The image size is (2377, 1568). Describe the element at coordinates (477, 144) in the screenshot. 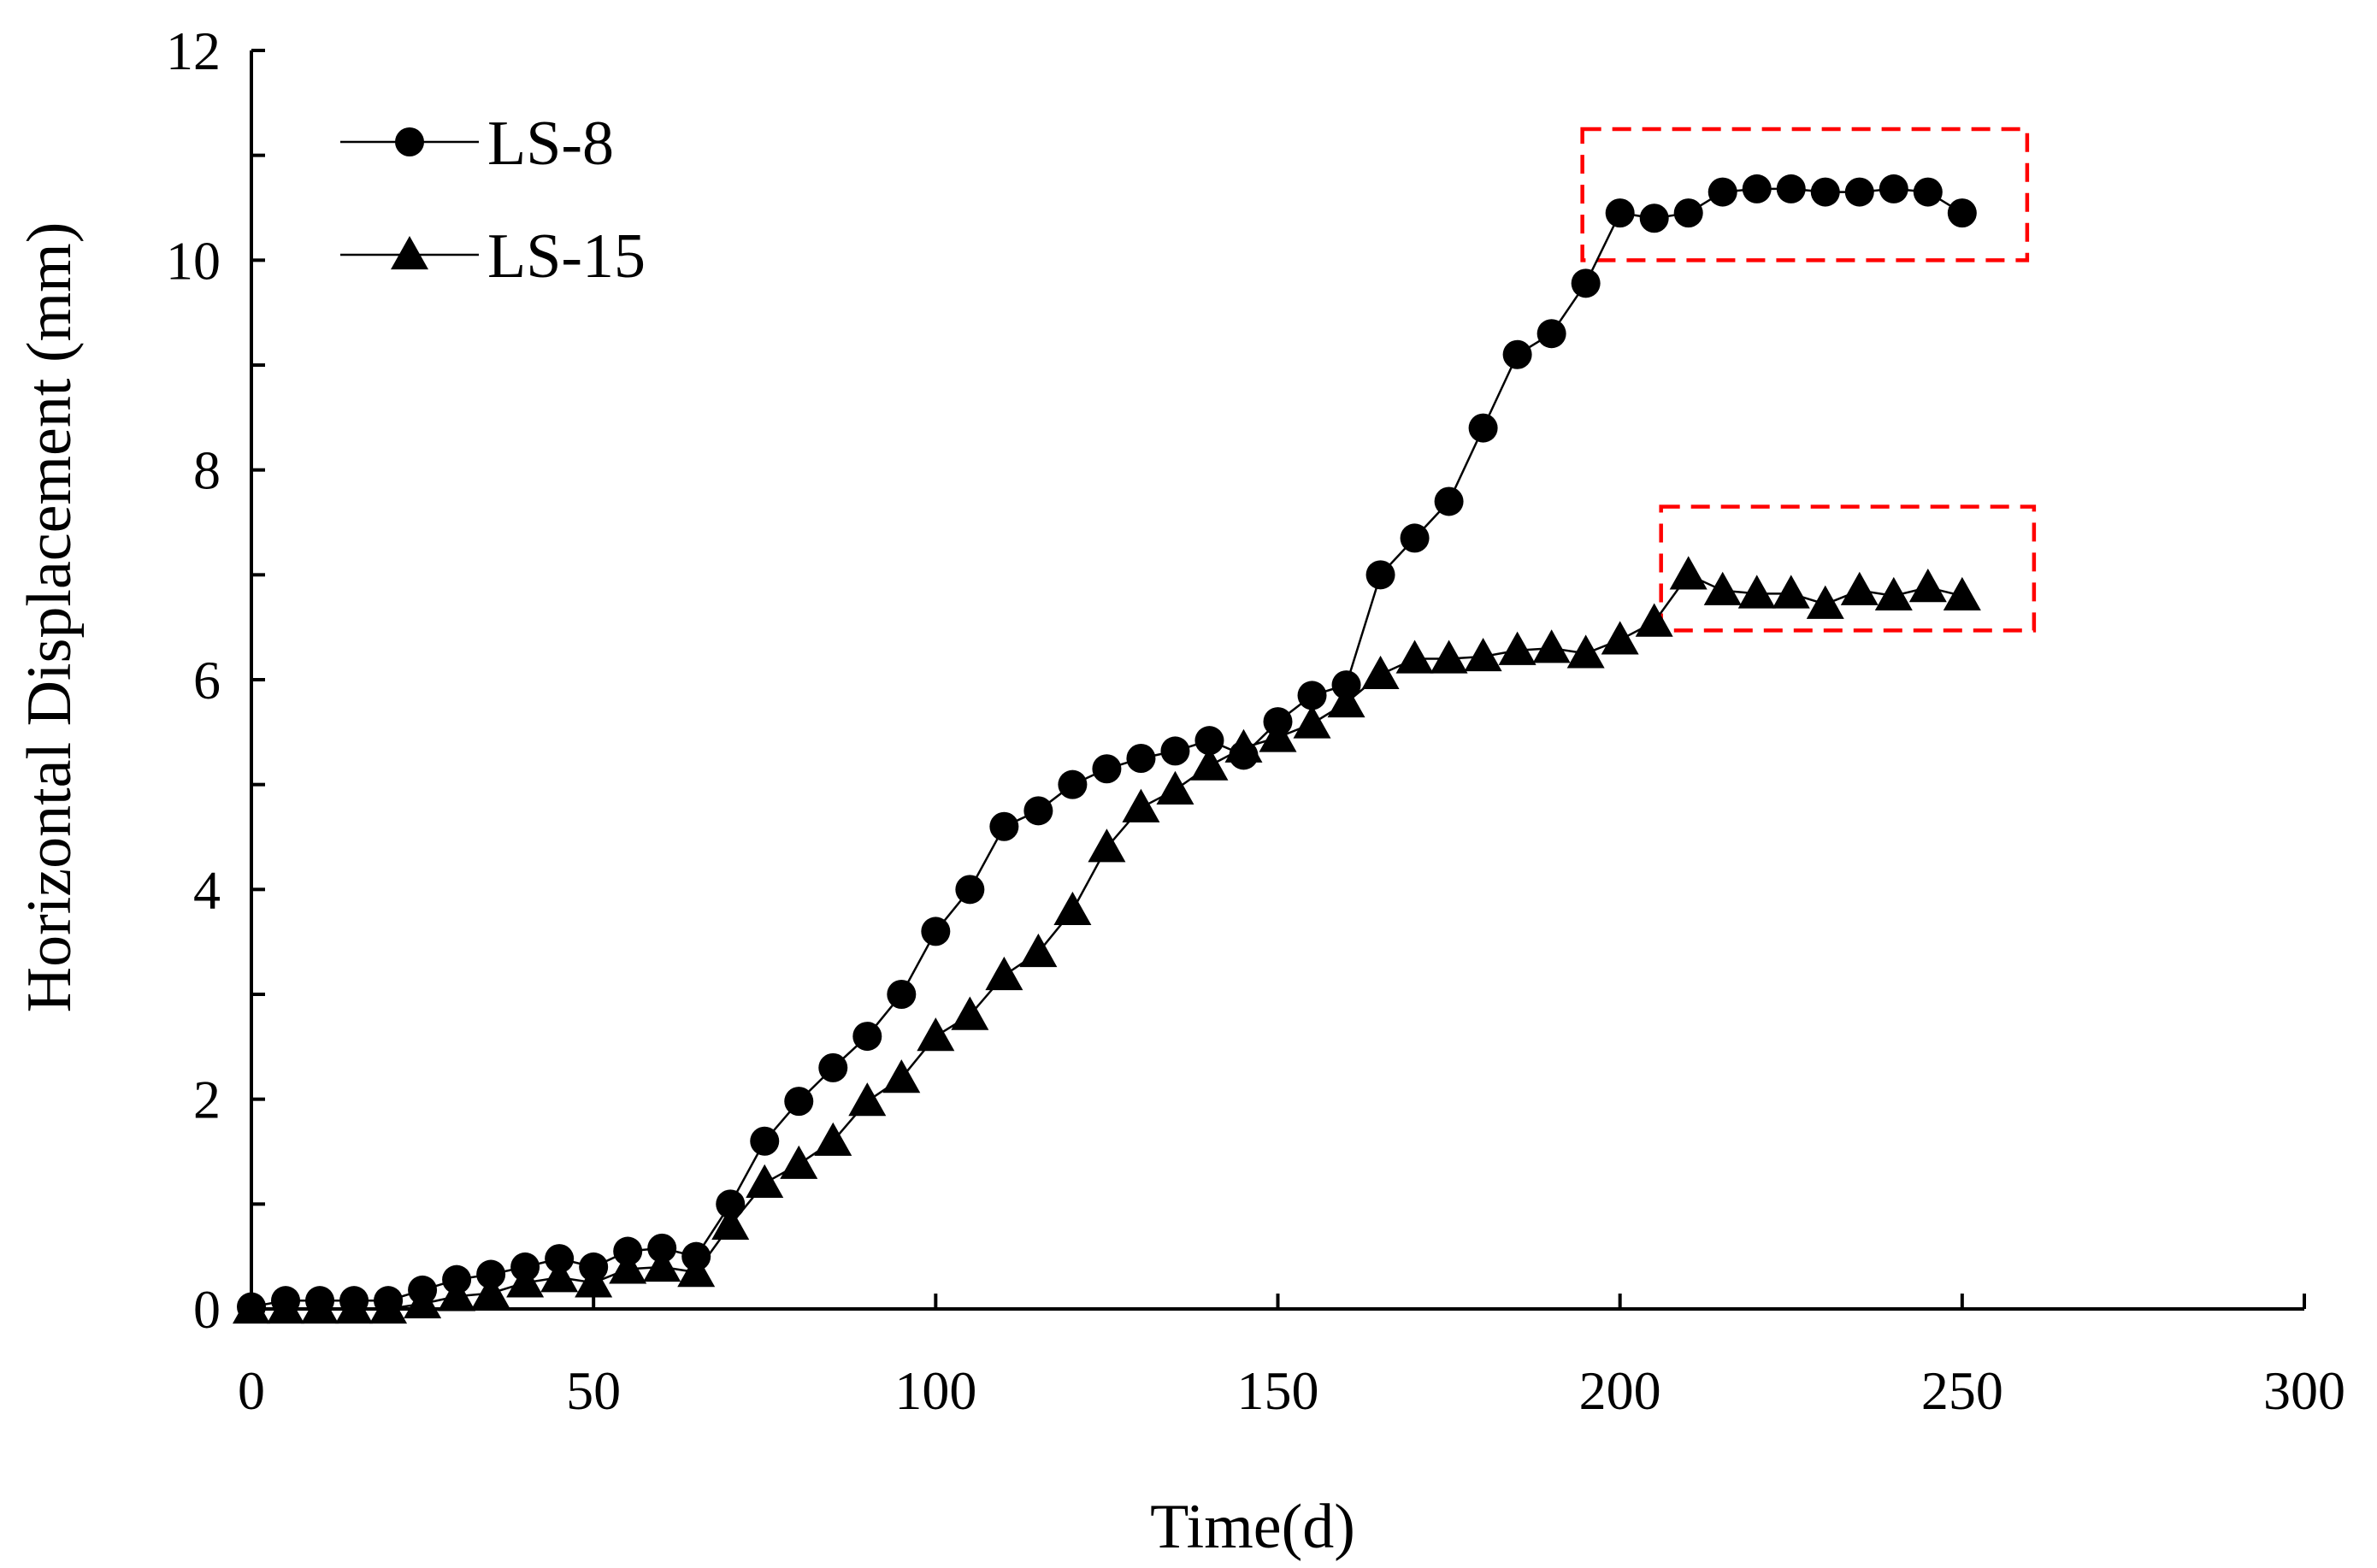

I see `legend-item: LS-8` at that location.